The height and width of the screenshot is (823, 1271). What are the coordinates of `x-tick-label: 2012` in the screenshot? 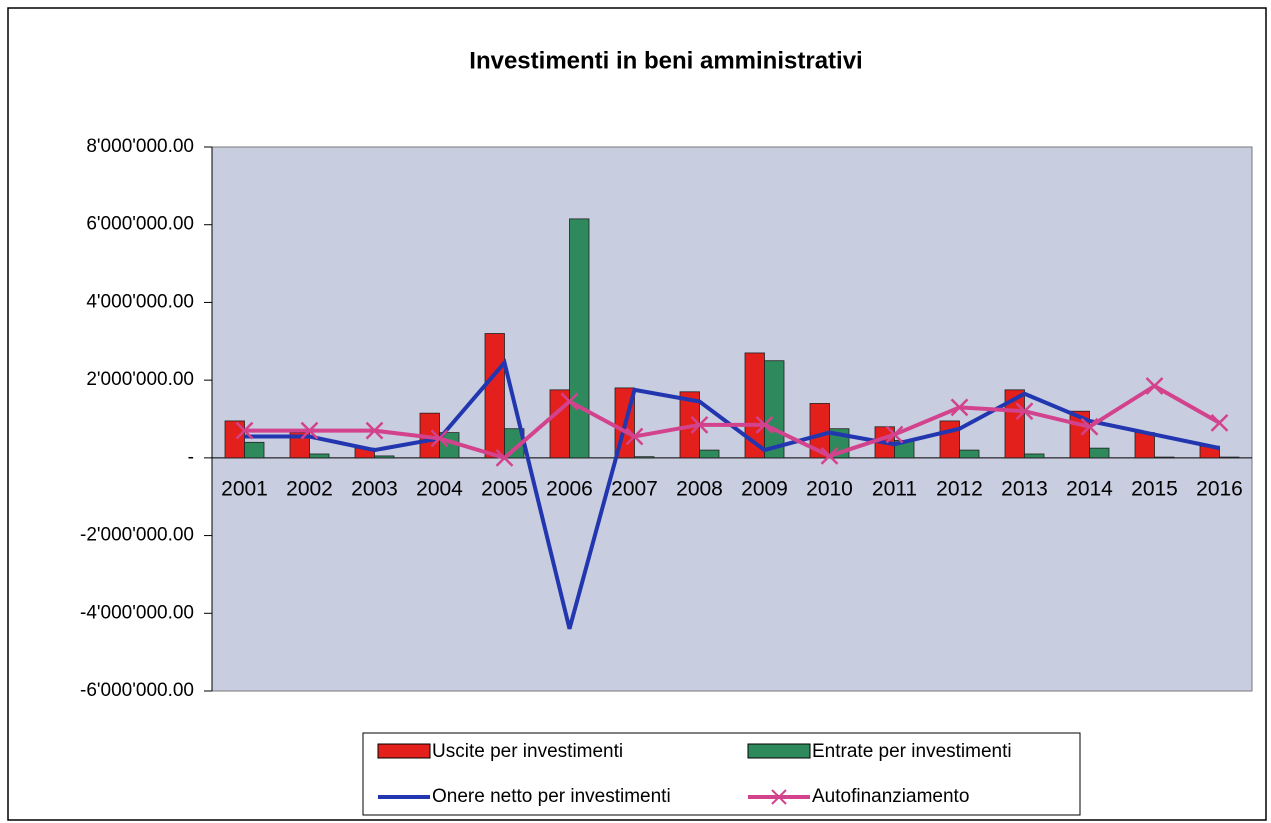 It's located at (959, 488).